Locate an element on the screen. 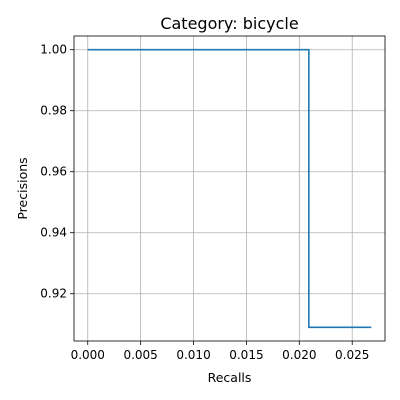  y-axis-ticks: 0.92 0.94 0.96 0.98 1.00 is located at coordinates (57, 172).